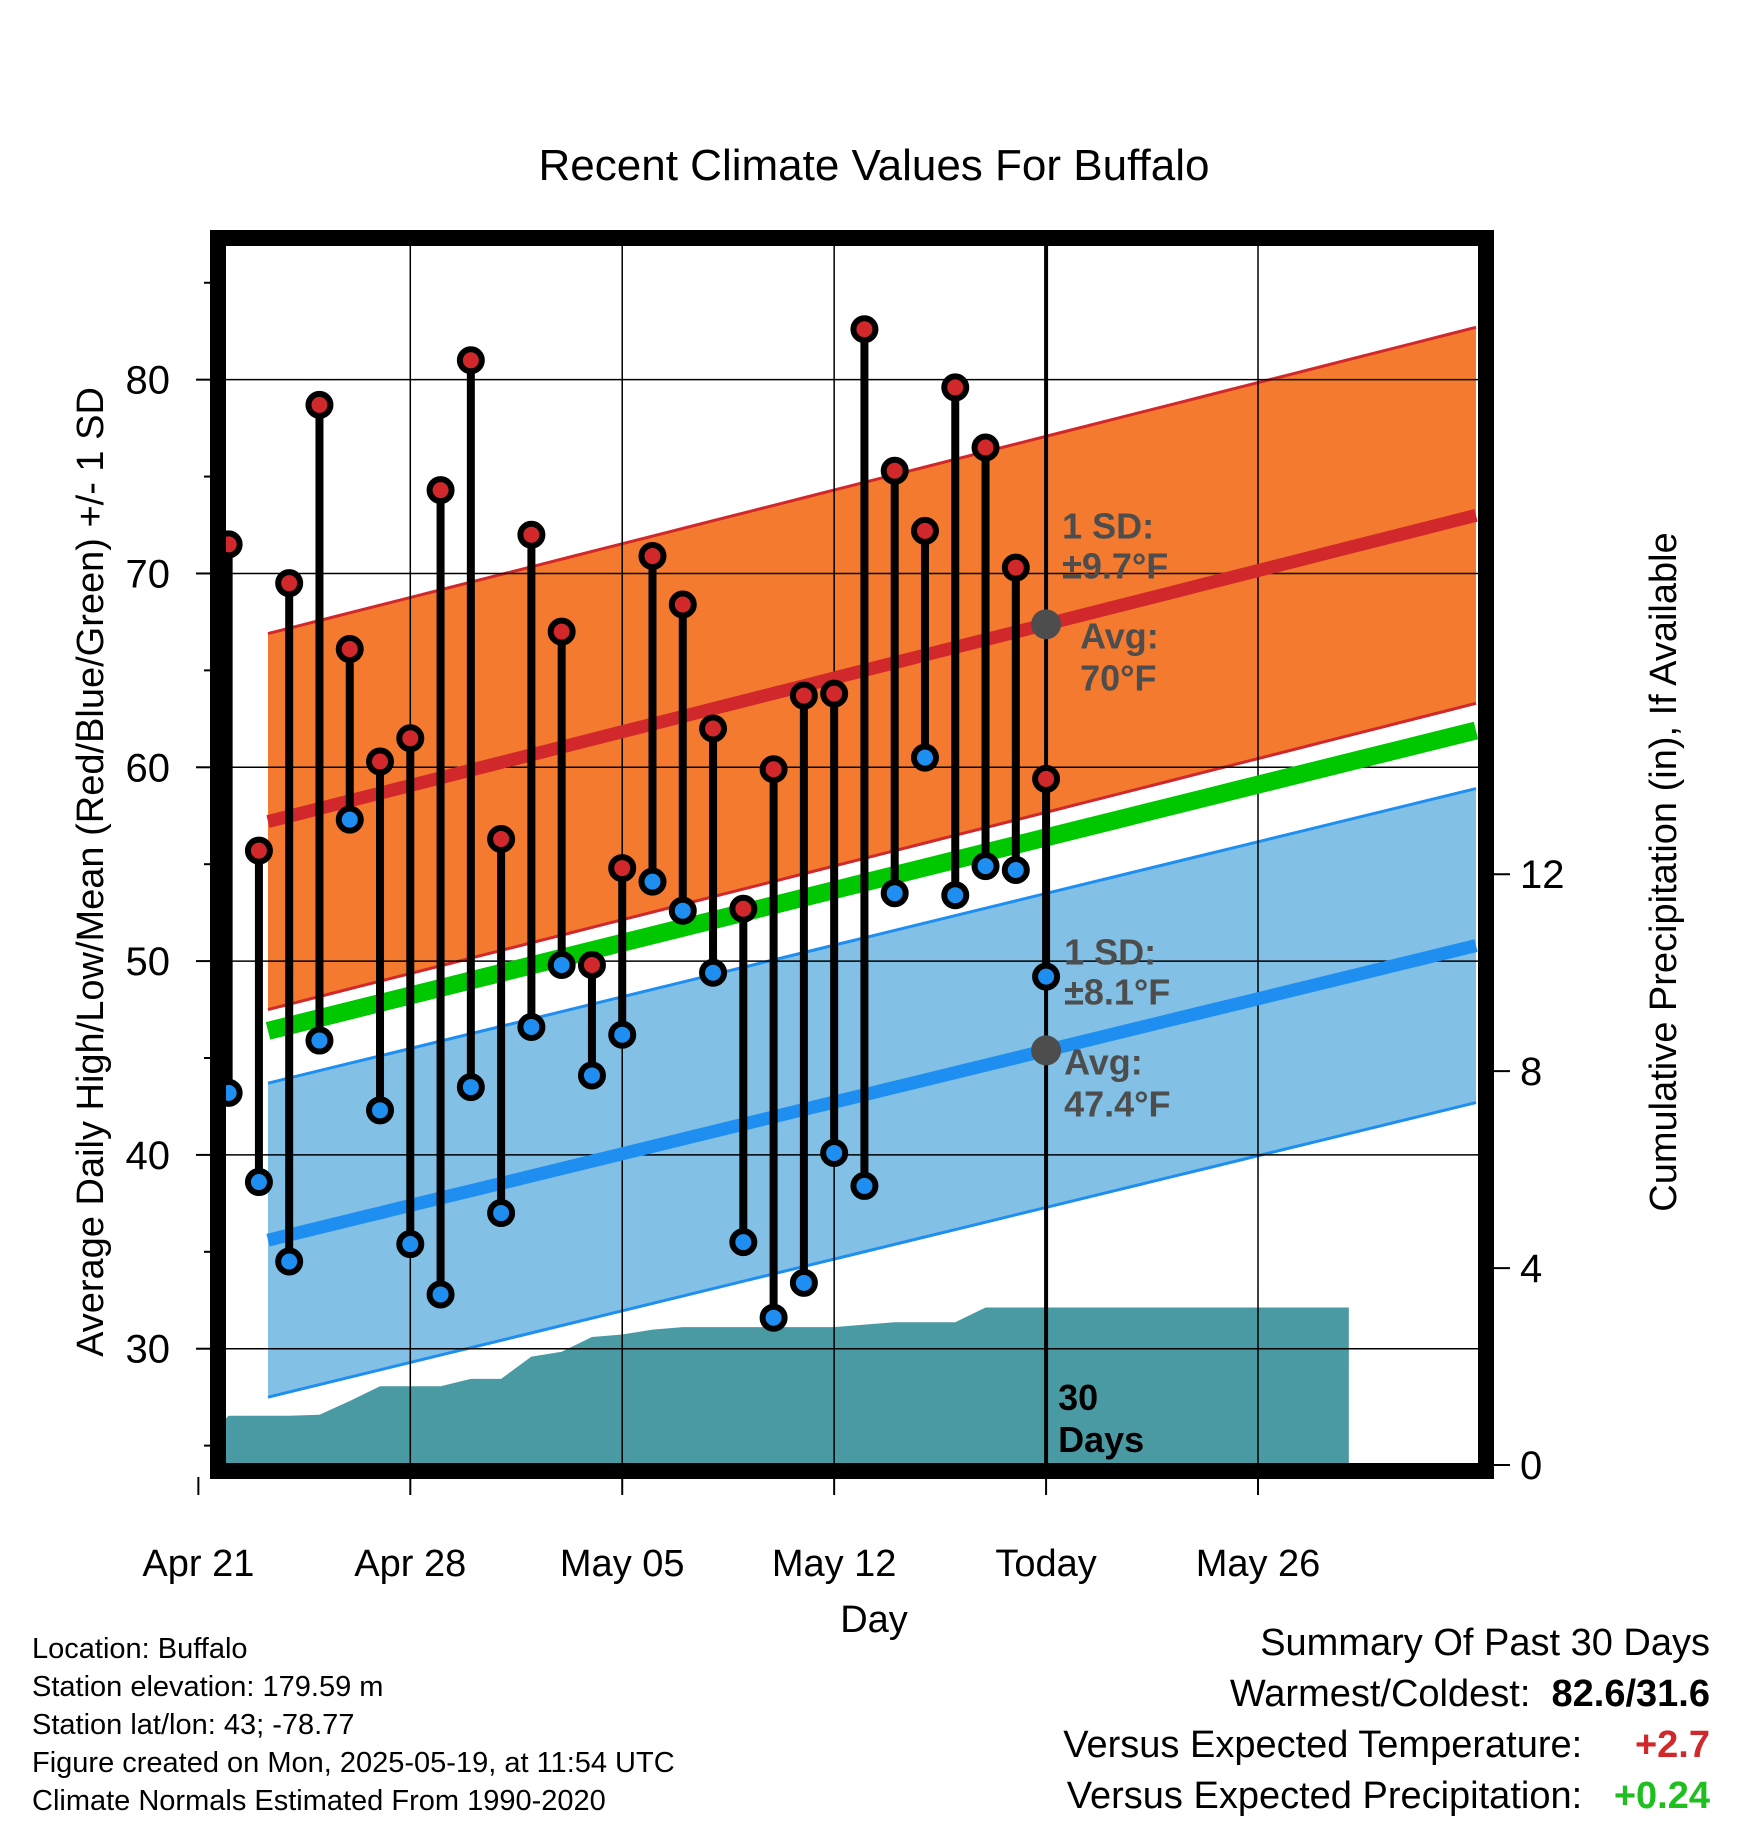 The width and height of the screenshot is (1748, 1828). What do you see at coordinates (872, 1093) in the screenshot?
I see `low-normal-line` at bounding box center [872, 1093].